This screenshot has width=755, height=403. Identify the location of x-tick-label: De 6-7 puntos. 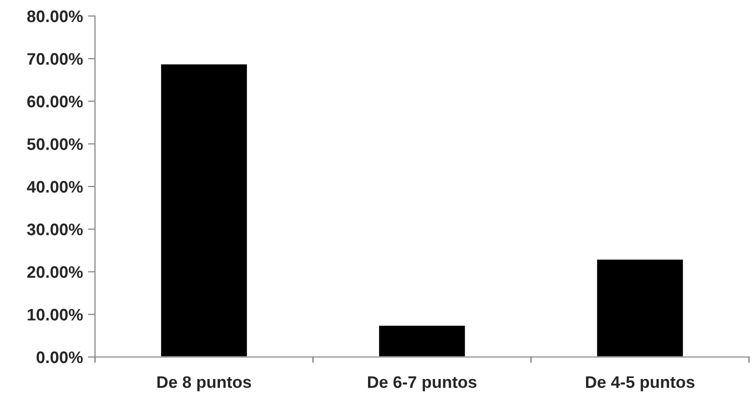
(422, 384).